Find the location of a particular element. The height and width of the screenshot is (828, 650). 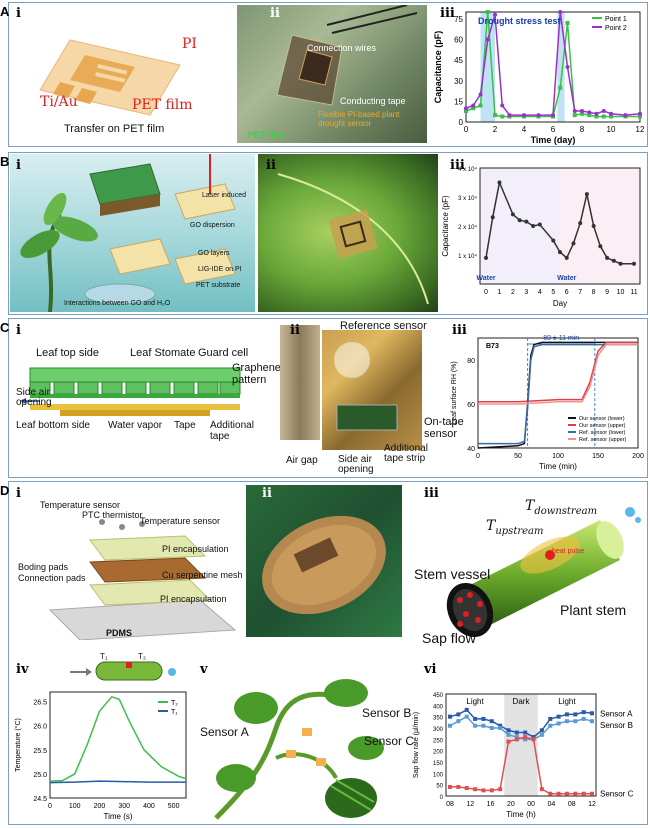

leaf-photo-b is located at coordinates (348, 233).